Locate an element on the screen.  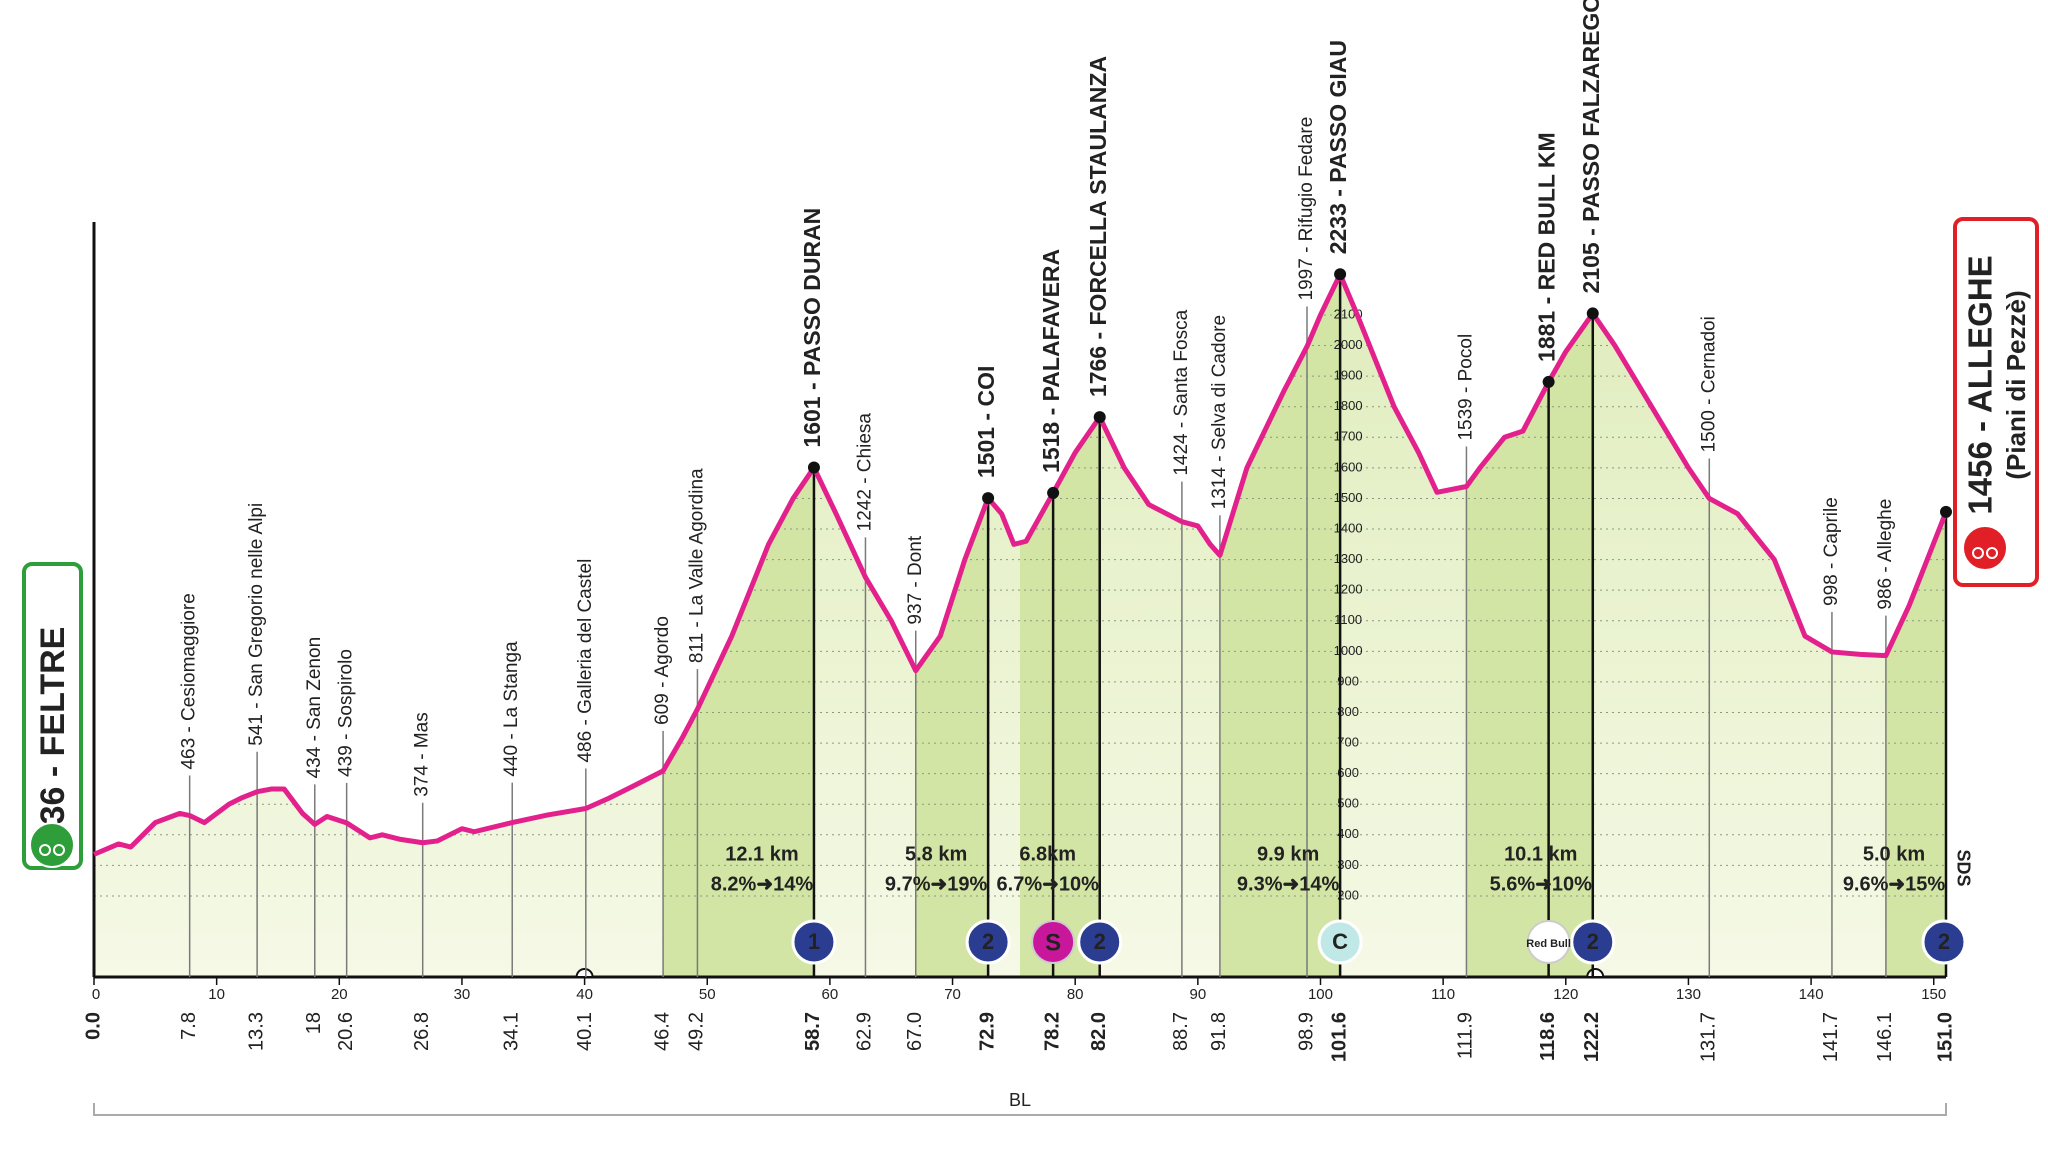
climb-band is located at coordinates (1529, 625).